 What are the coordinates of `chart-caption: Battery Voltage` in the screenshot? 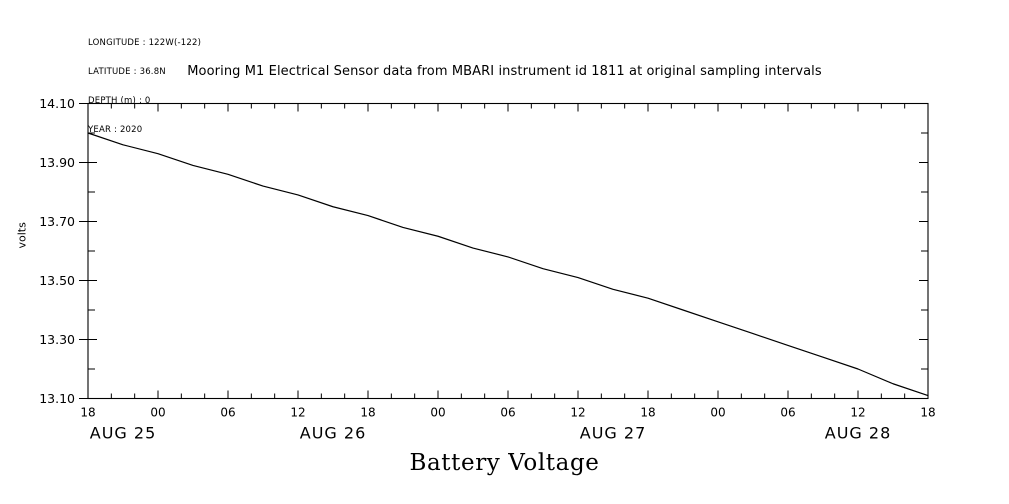 It's located at (504, 463).